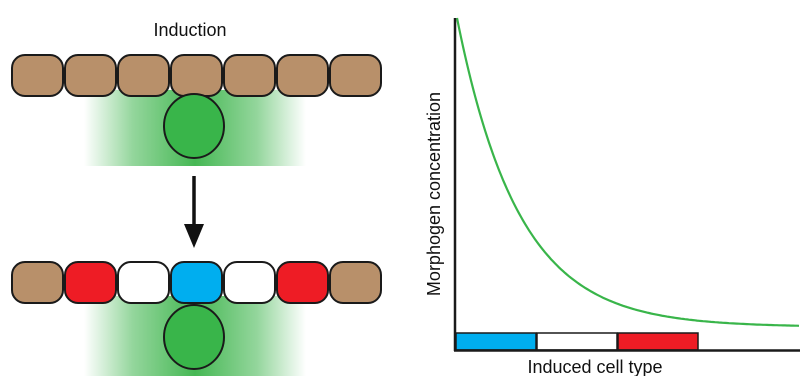  I want to click on top-panel, so click(196, 110).